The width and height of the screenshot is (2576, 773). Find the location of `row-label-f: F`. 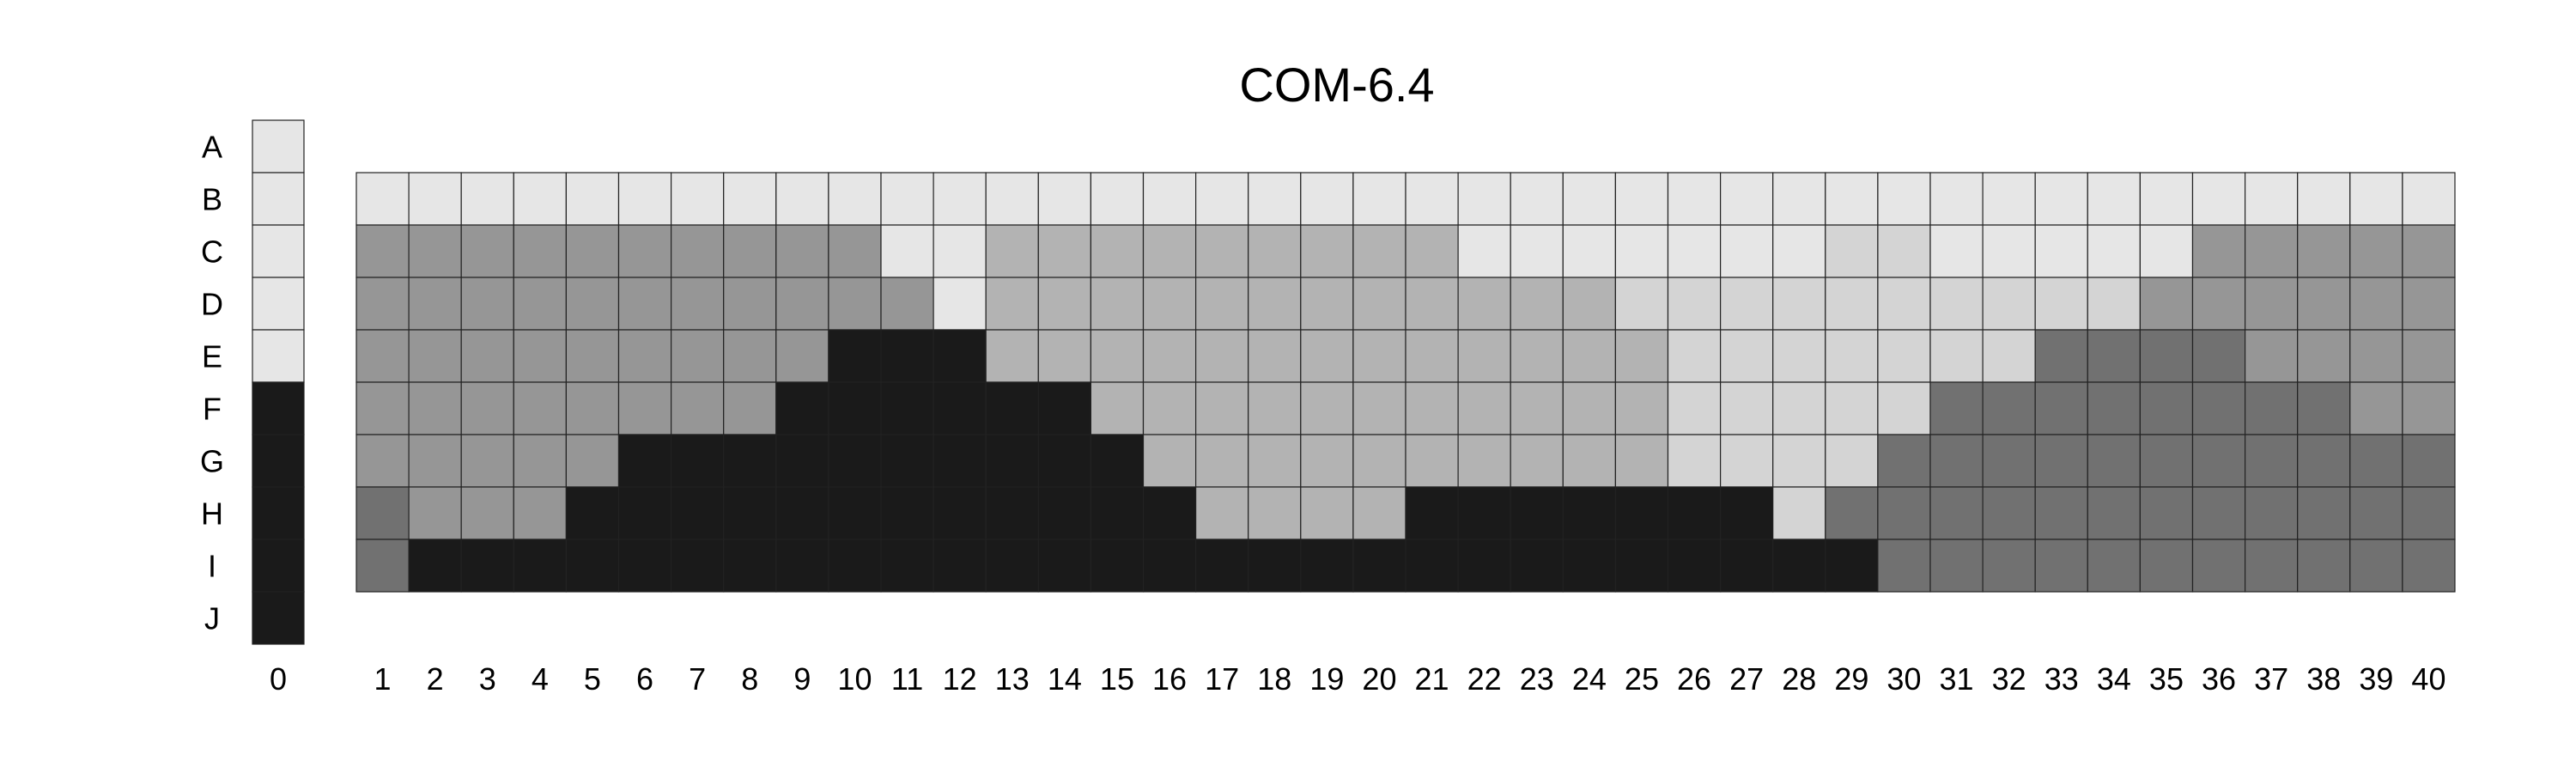

row-label-f: F is located at coordinates (213, 409).